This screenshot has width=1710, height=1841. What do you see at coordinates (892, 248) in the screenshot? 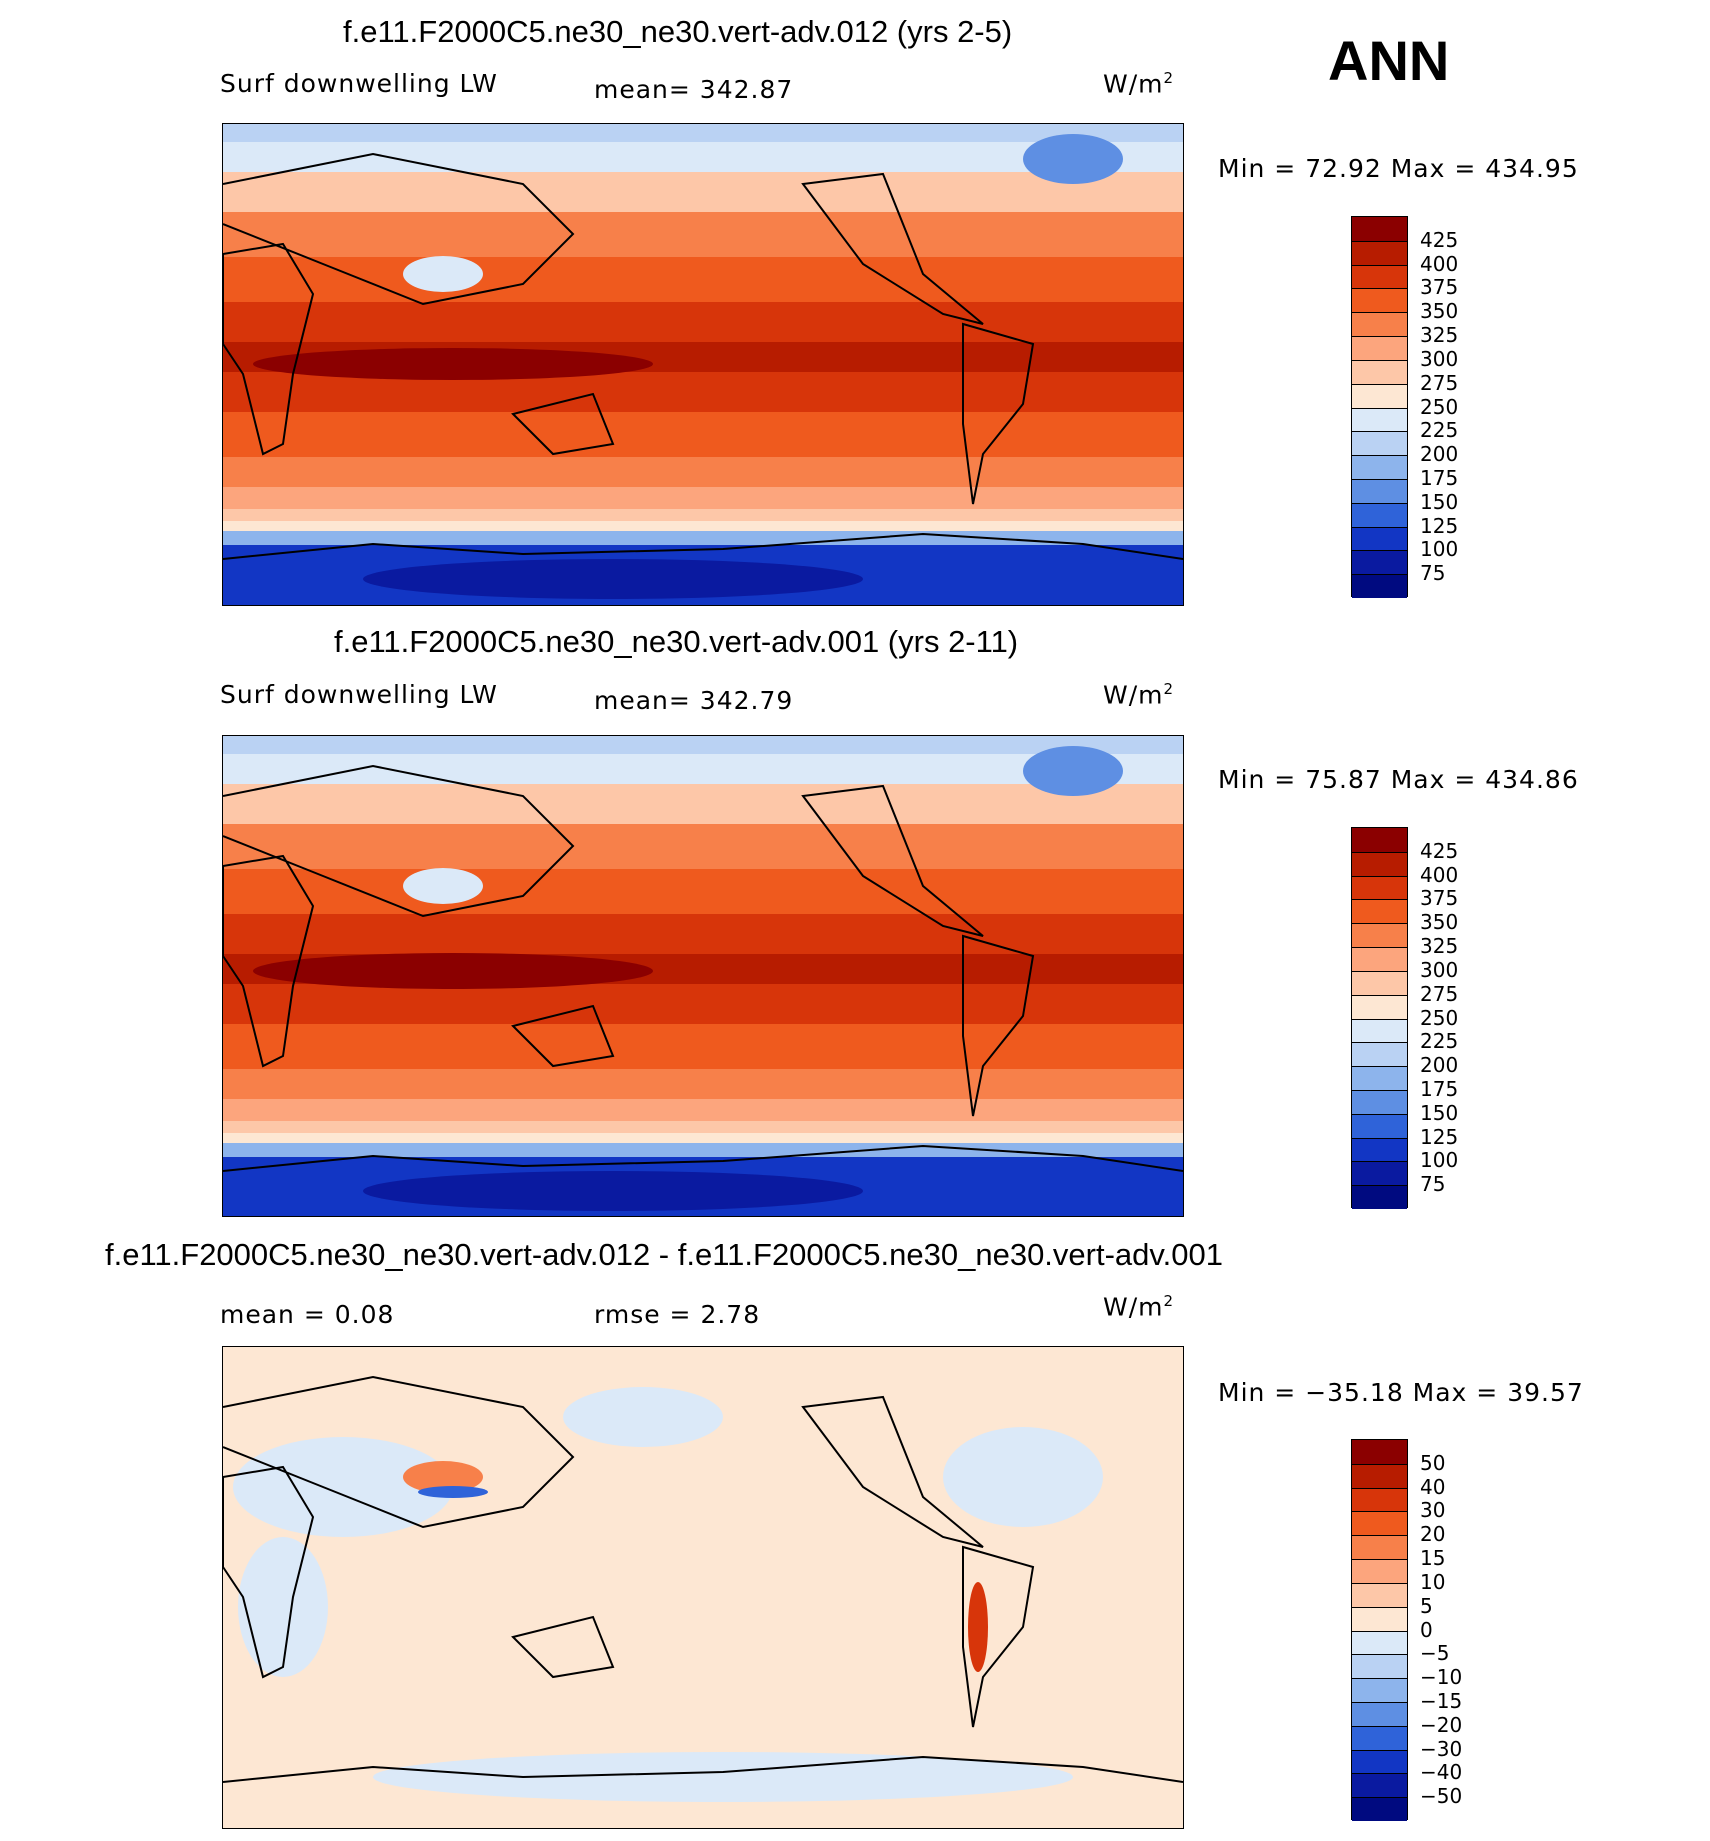
I see `panel-1-north-america-coast` at bounding box center [892, 248].